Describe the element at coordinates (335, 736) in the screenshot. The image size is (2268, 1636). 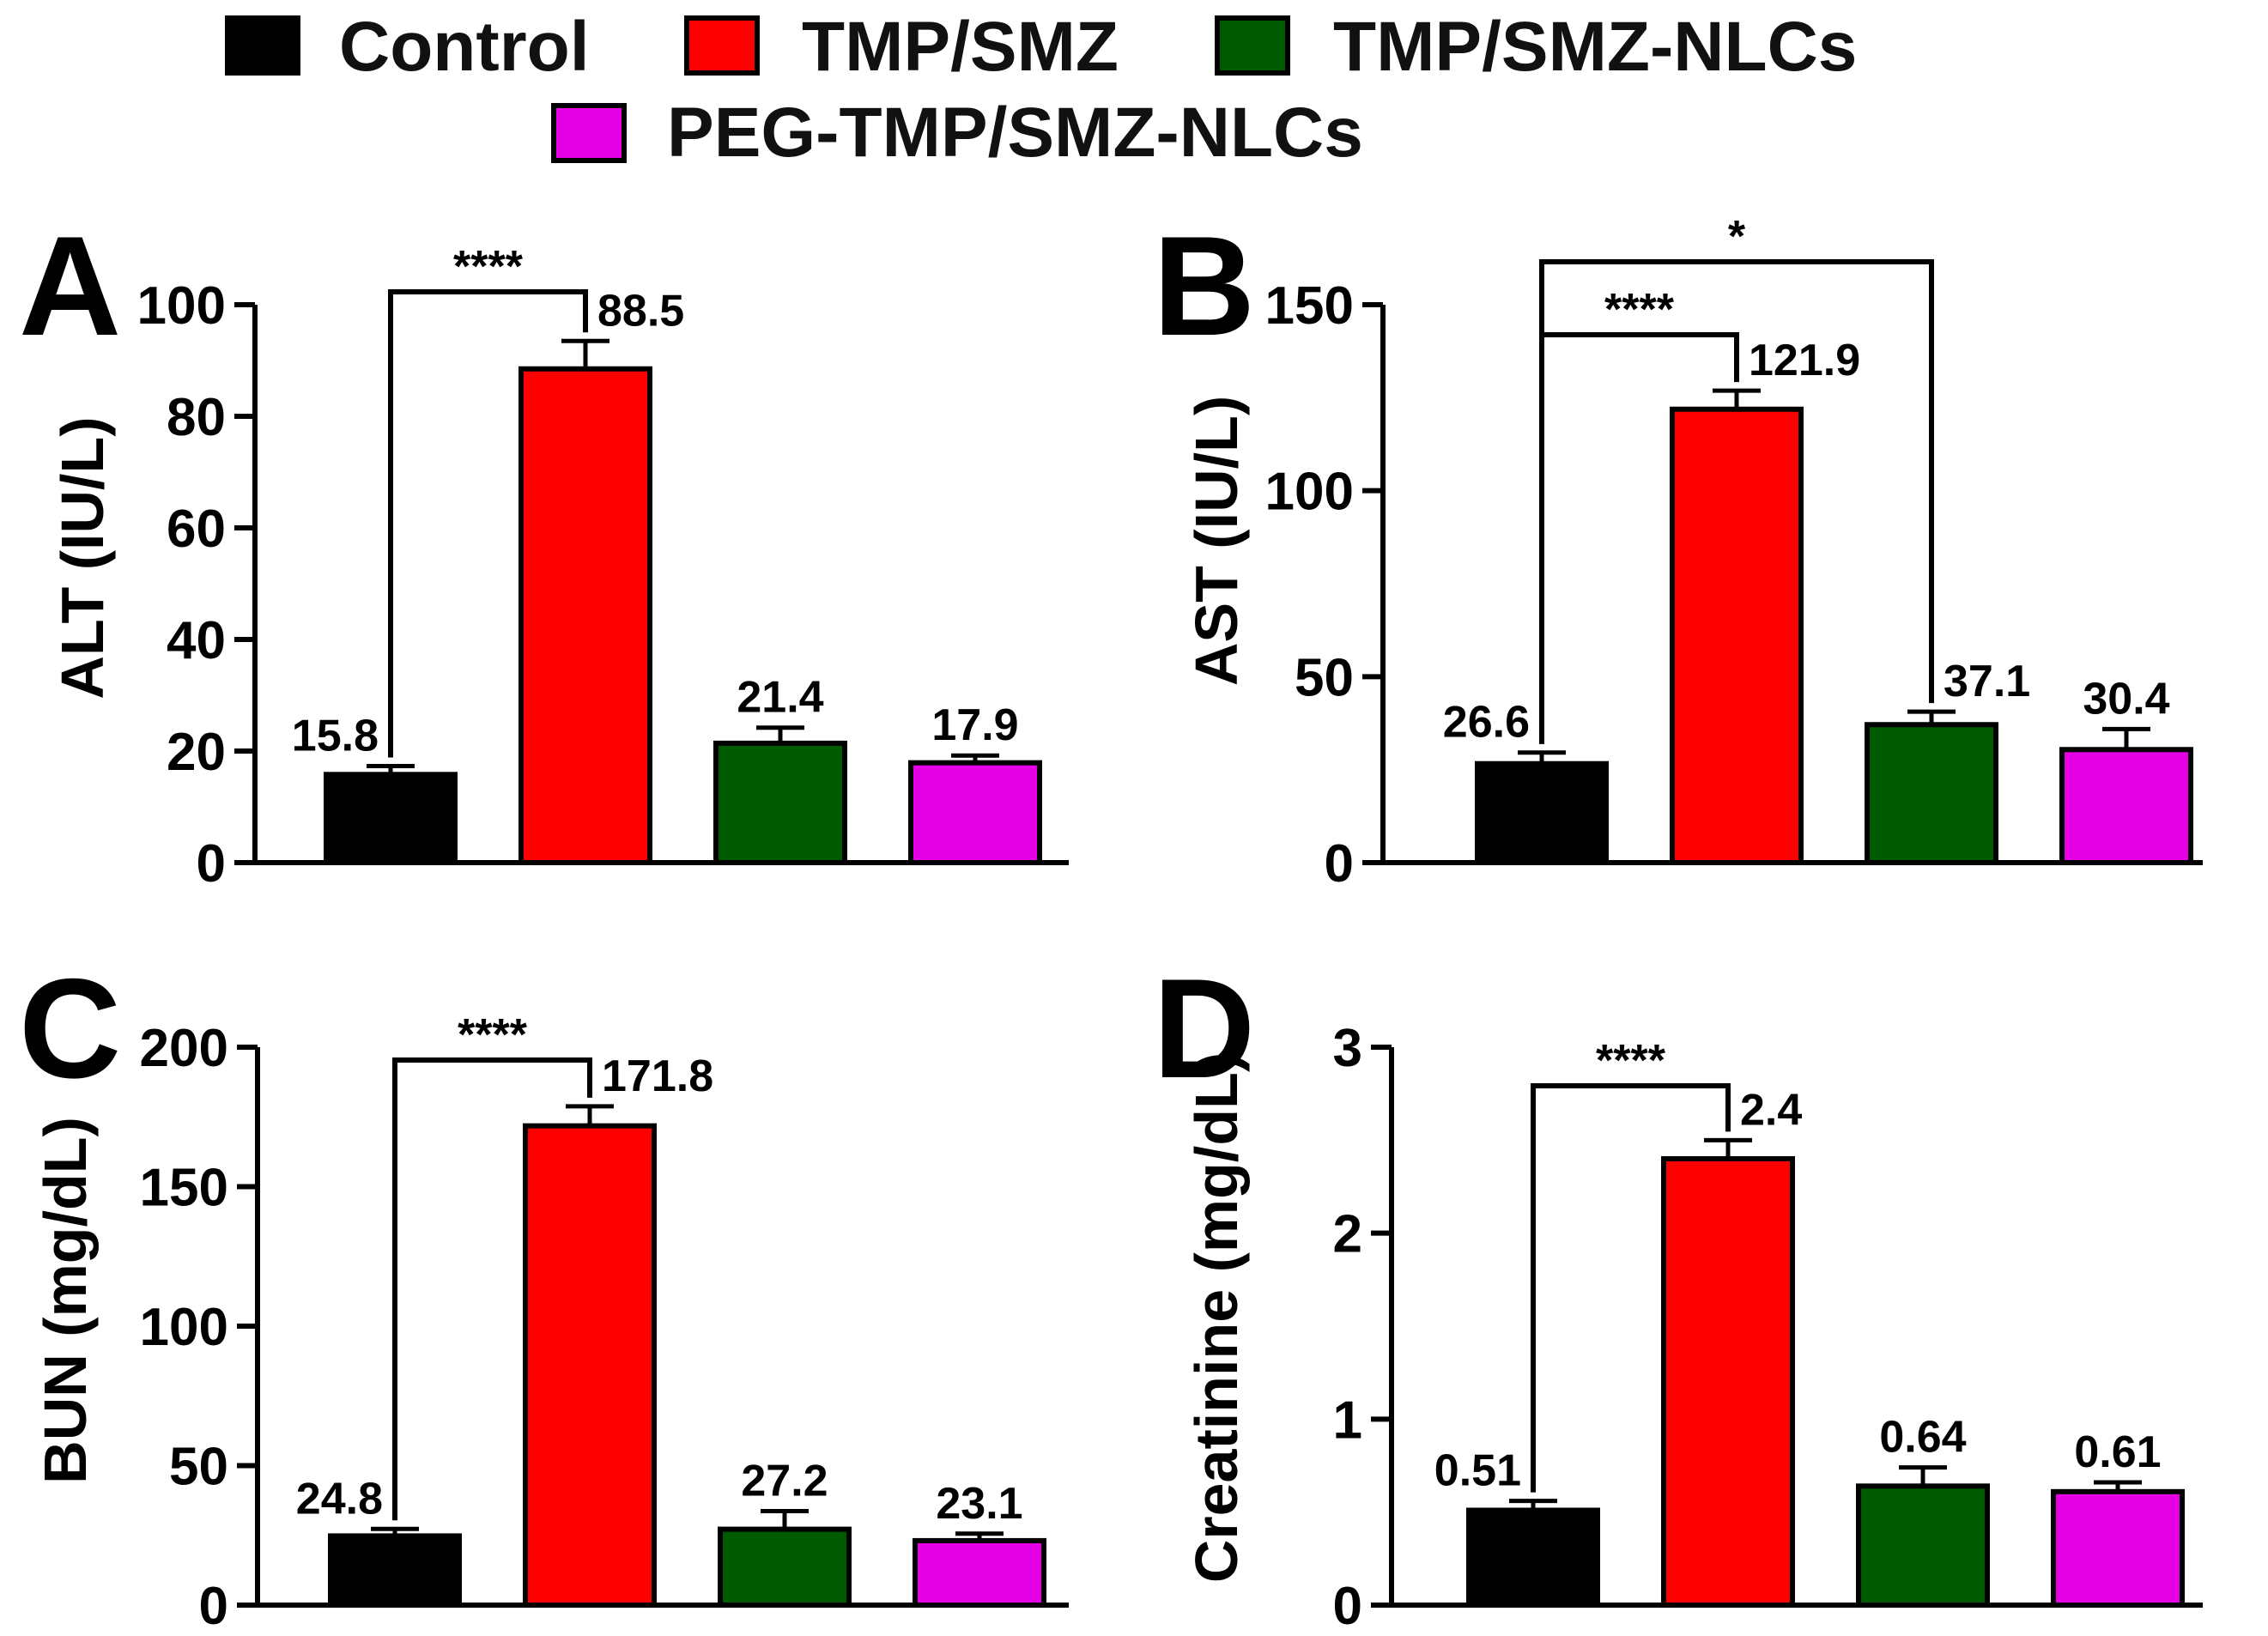
I see `data-label: 15.8` at that location.